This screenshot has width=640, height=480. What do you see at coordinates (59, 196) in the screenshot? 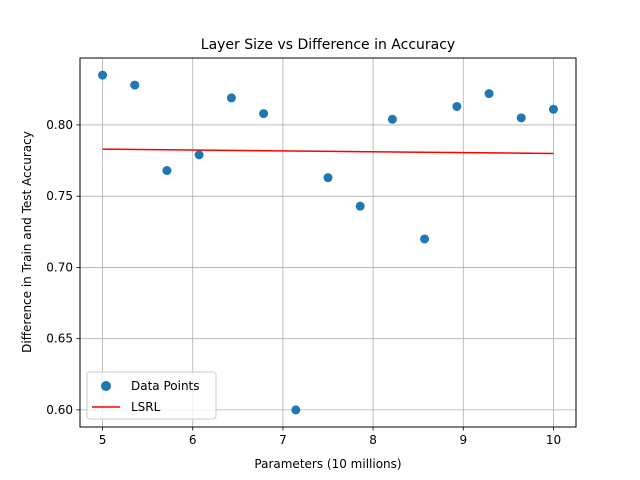
I see `y-tick-label: 0.75` at bounding box center [59, 196].